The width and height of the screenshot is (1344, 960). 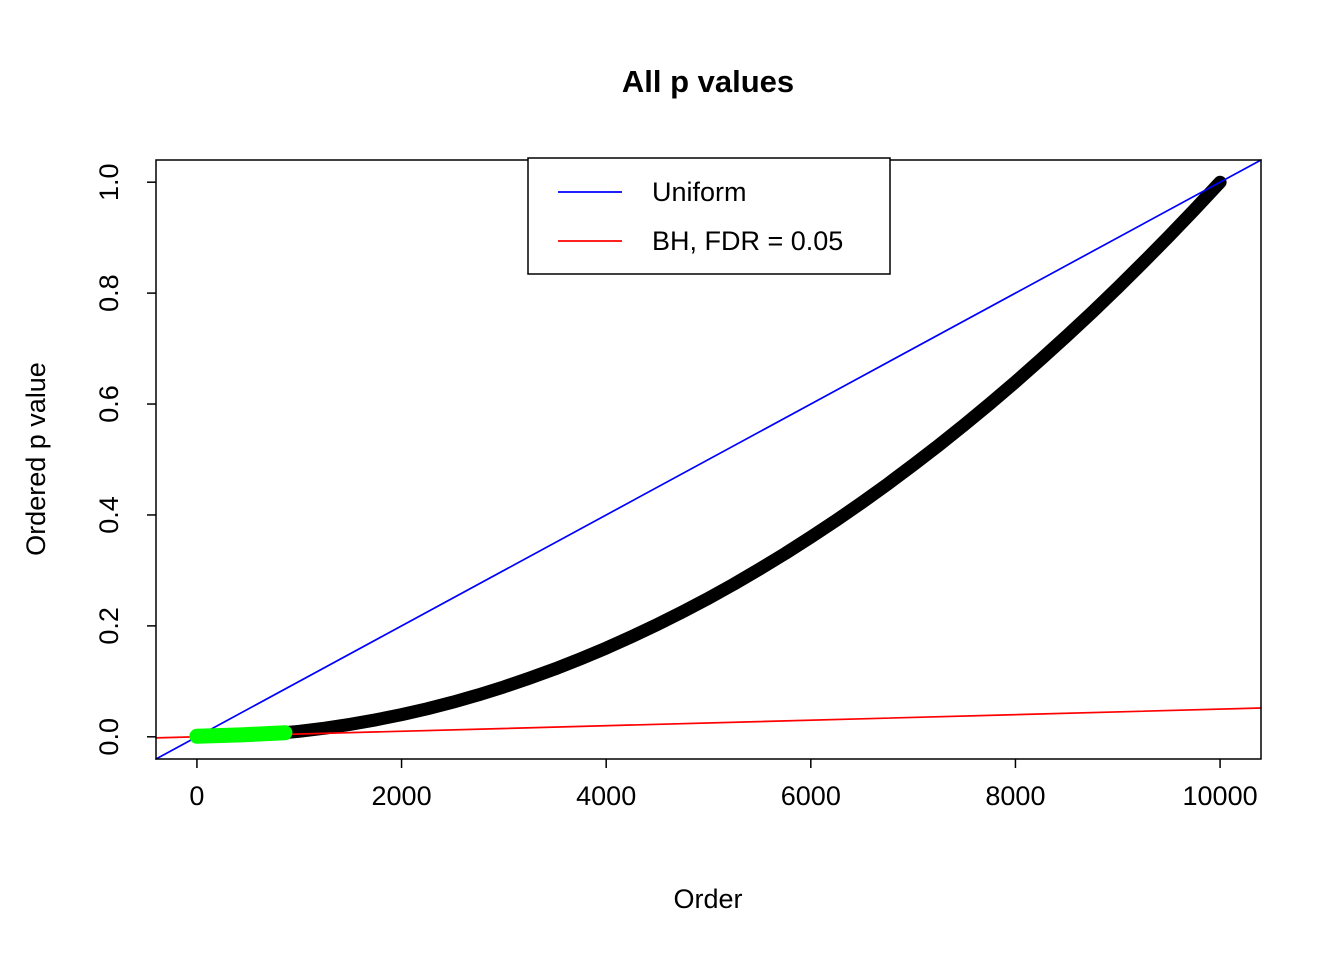 I want to click on y-axis-title: Ordered p value, so click(x=36, y=459).